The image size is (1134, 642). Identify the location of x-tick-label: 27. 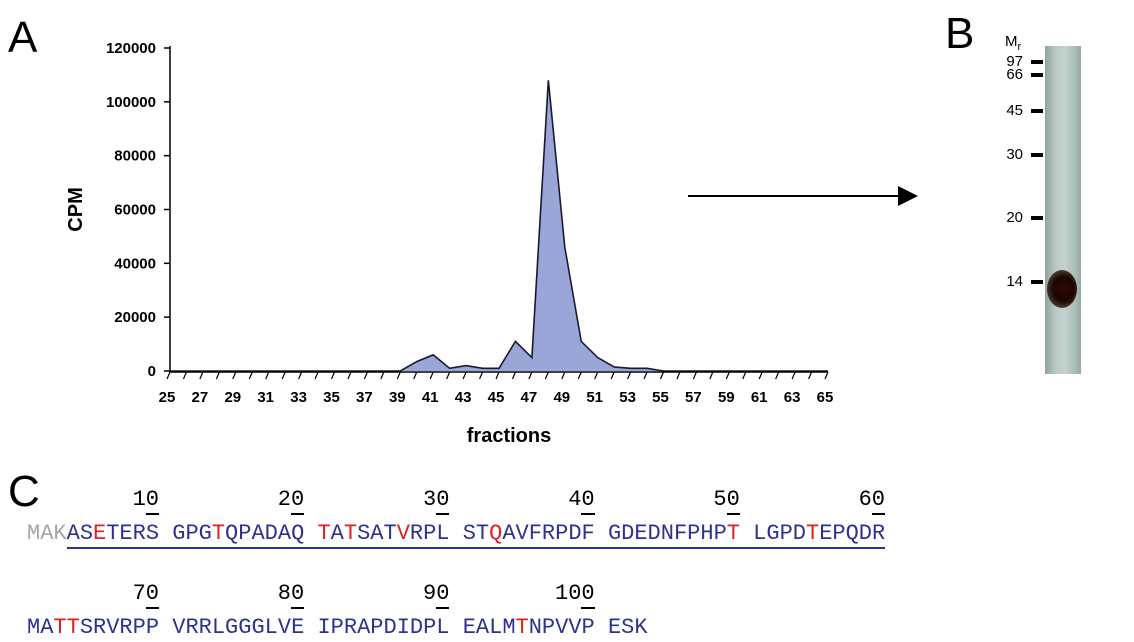
(200, 397).